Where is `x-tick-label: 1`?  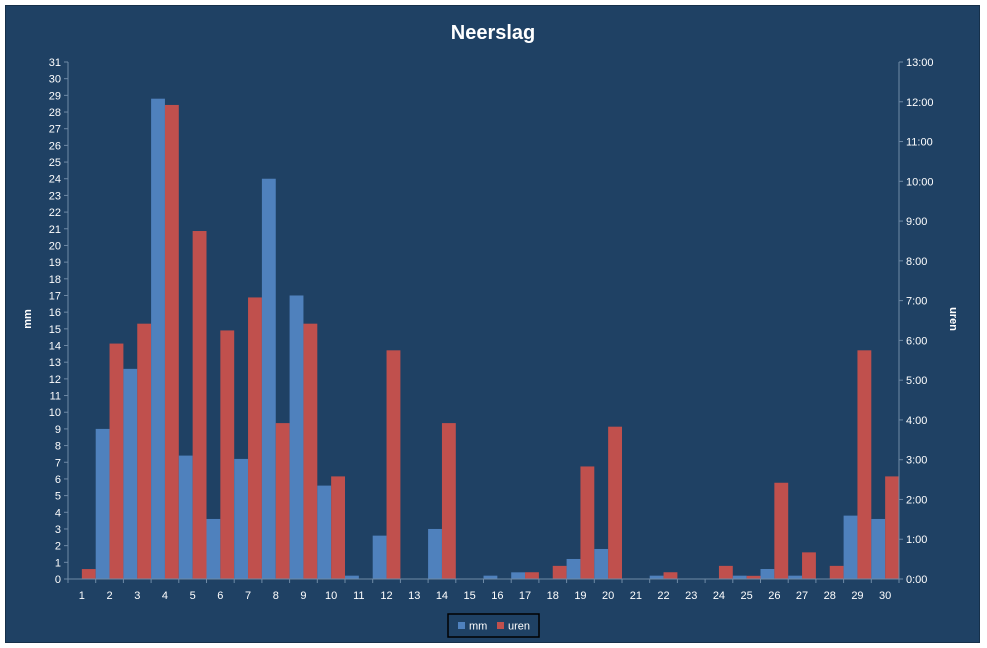 x-tick-label: 1 is located at coordinates (82, 596).